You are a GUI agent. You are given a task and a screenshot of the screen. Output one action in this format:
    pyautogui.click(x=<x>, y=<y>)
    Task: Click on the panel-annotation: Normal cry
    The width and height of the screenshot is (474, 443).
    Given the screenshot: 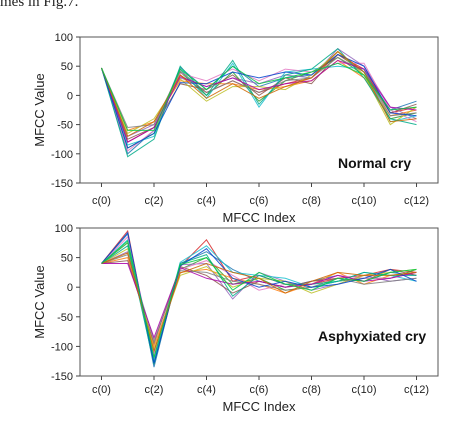 What is the action you would take?
    pyautogui.click(x=374, y=163)
    